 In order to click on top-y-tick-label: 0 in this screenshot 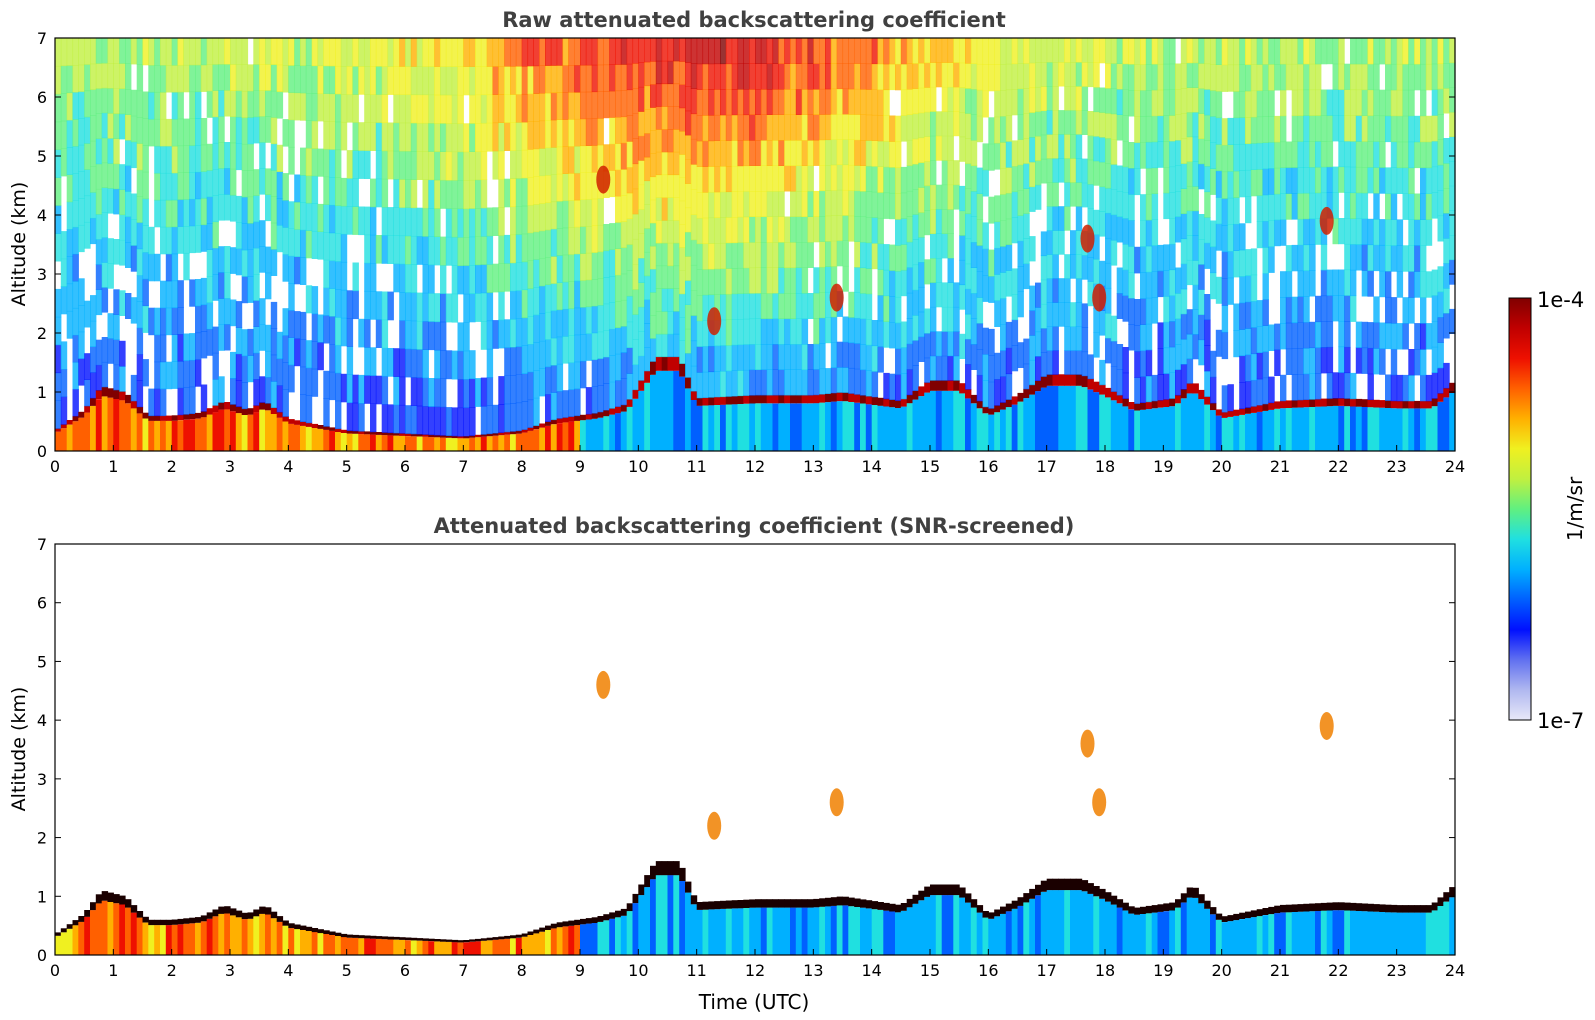, I will do `click(42, 451)`.